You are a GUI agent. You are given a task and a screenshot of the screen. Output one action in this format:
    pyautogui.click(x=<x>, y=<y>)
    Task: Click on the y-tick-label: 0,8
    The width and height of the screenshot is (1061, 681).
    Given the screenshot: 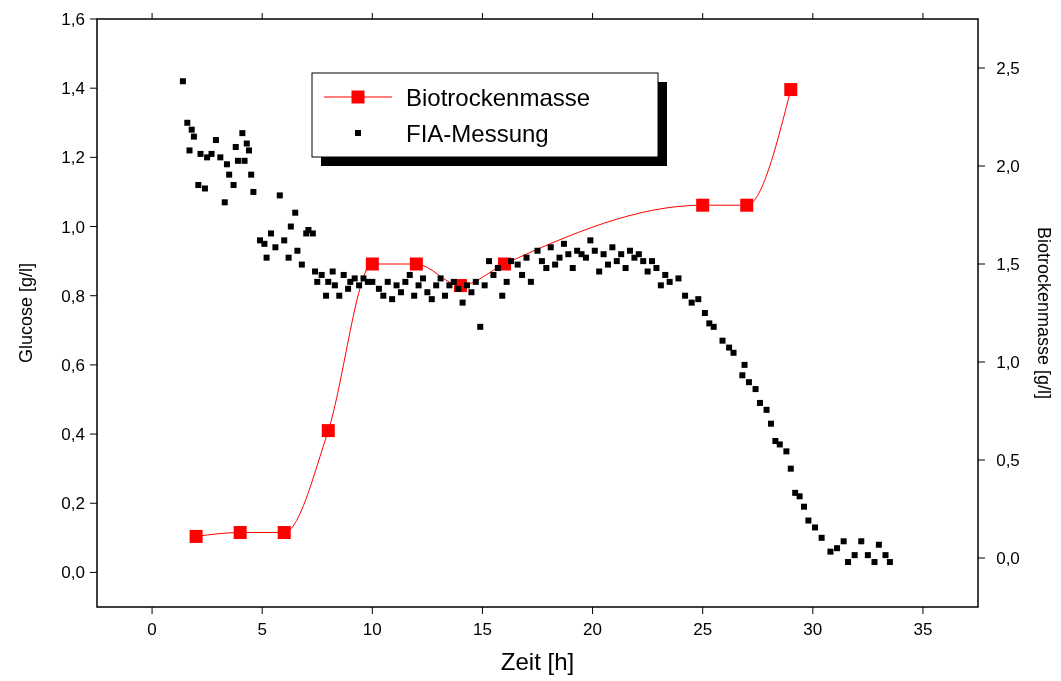 What is the action you would take?
    pyautogui.click(x=73, y=296)
    